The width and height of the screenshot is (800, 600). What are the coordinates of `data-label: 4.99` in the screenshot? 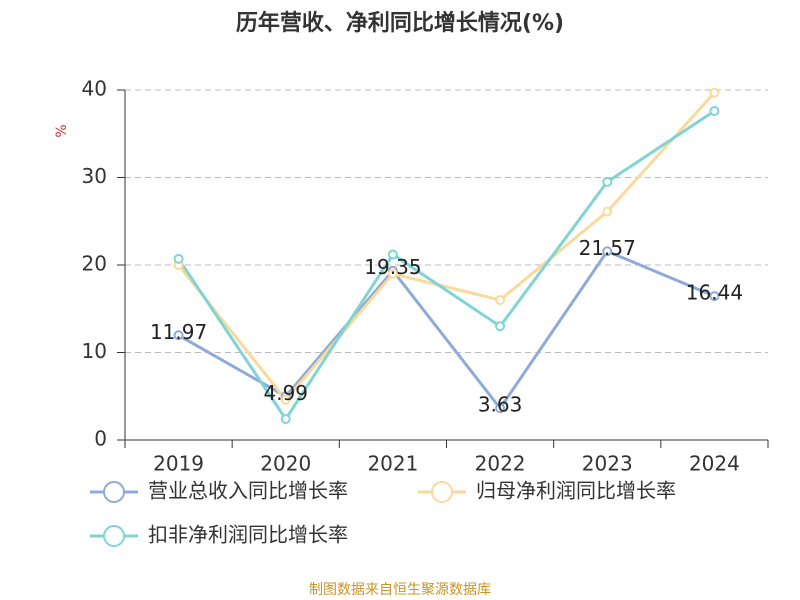 It's located at (285, 393).